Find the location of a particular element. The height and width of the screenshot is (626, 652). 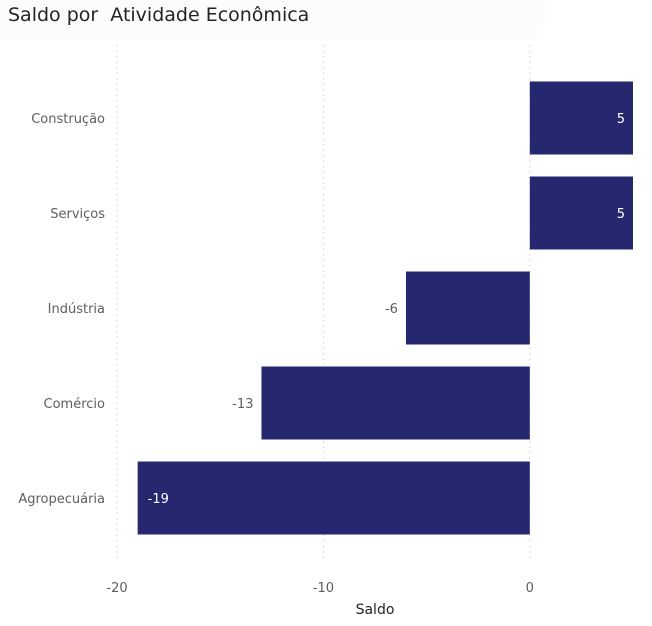

x-tick-label: -10 is located at coordinates (323, 588).